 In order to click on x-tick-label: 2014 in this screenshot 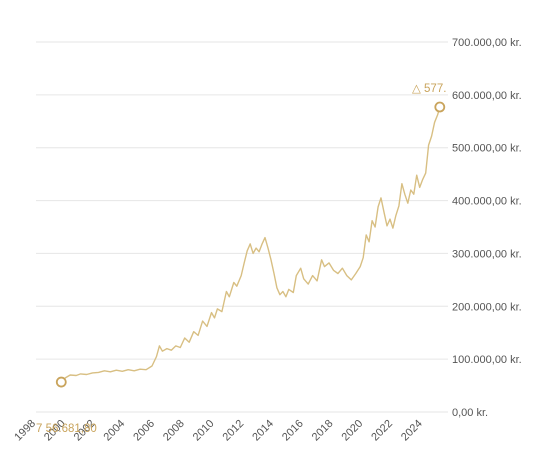, I will do `click(263, 431)`.